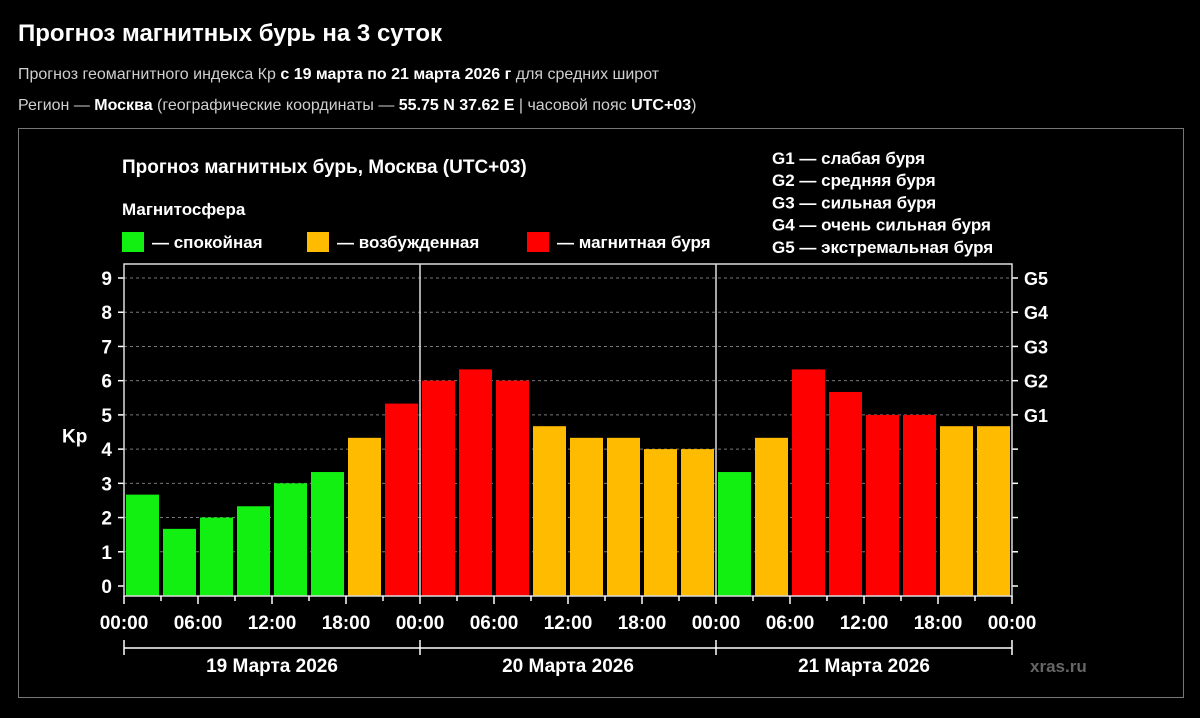 The width and height of the screenshot is (1200, 718). Describe the element at coordinates (1036, 279) in the screenshot. I see `g-level-label: G5` at that location.